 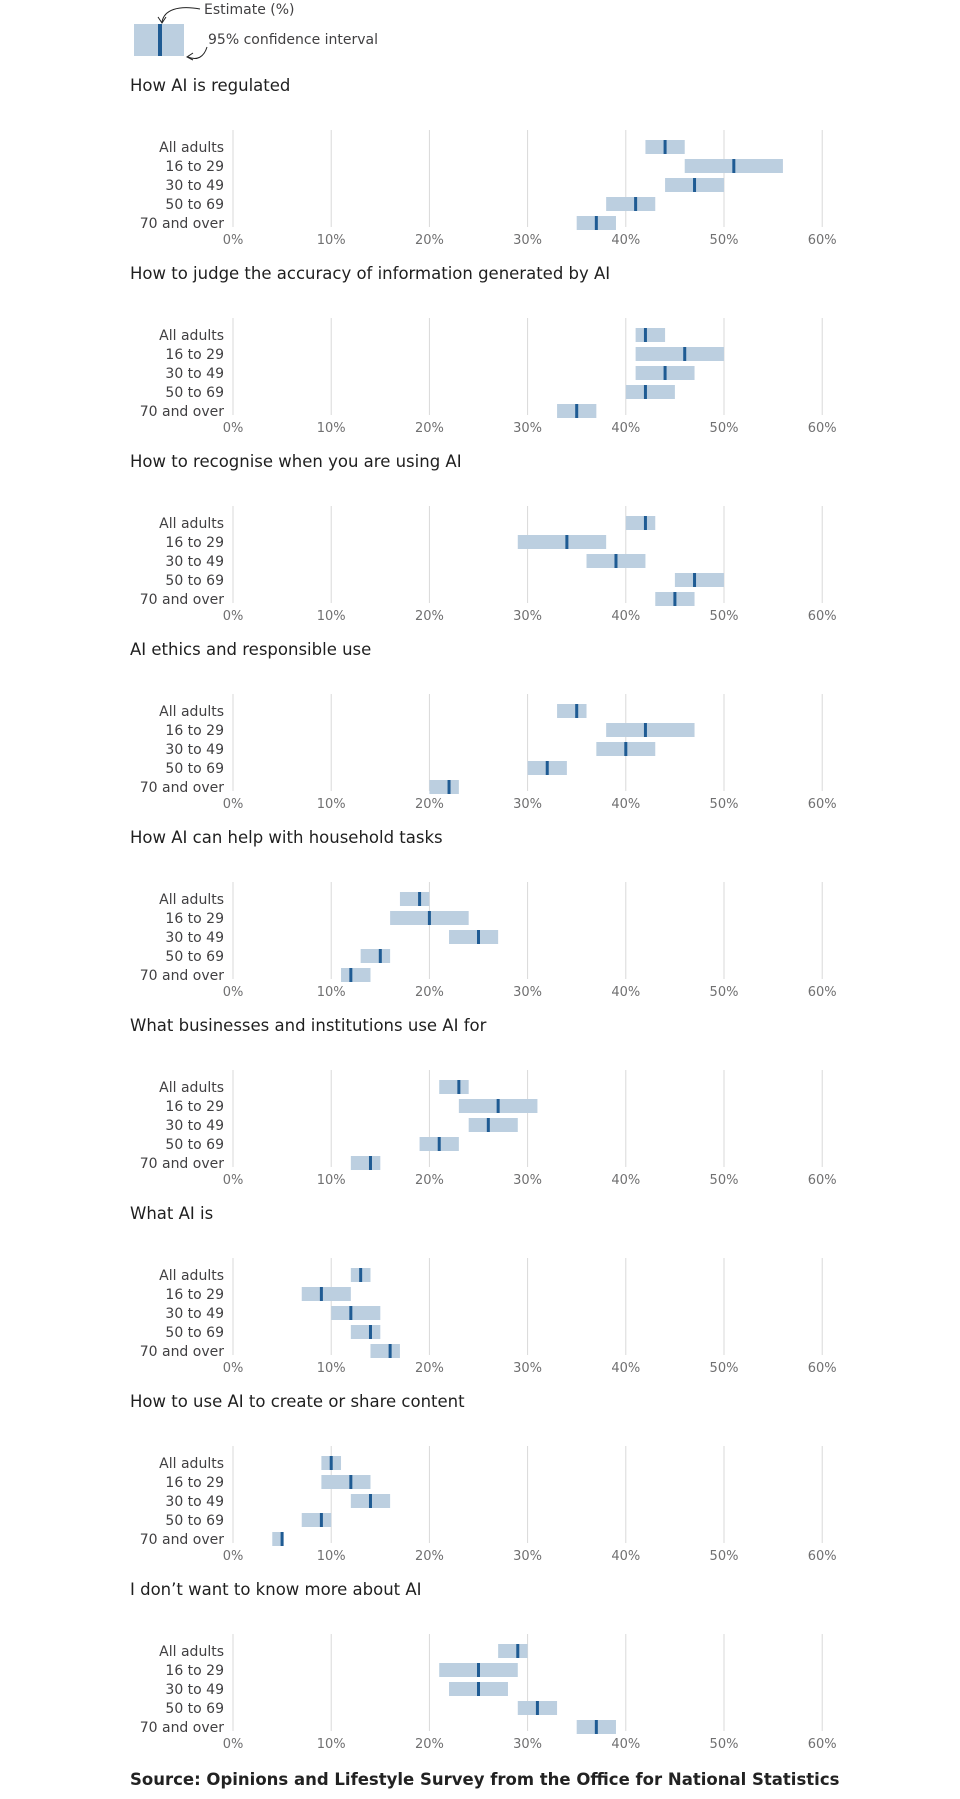 What do you see at coordinates (181, 15) in the screenshot?
I see `legend-estimate-arrow` at bounding box center [181, 15].